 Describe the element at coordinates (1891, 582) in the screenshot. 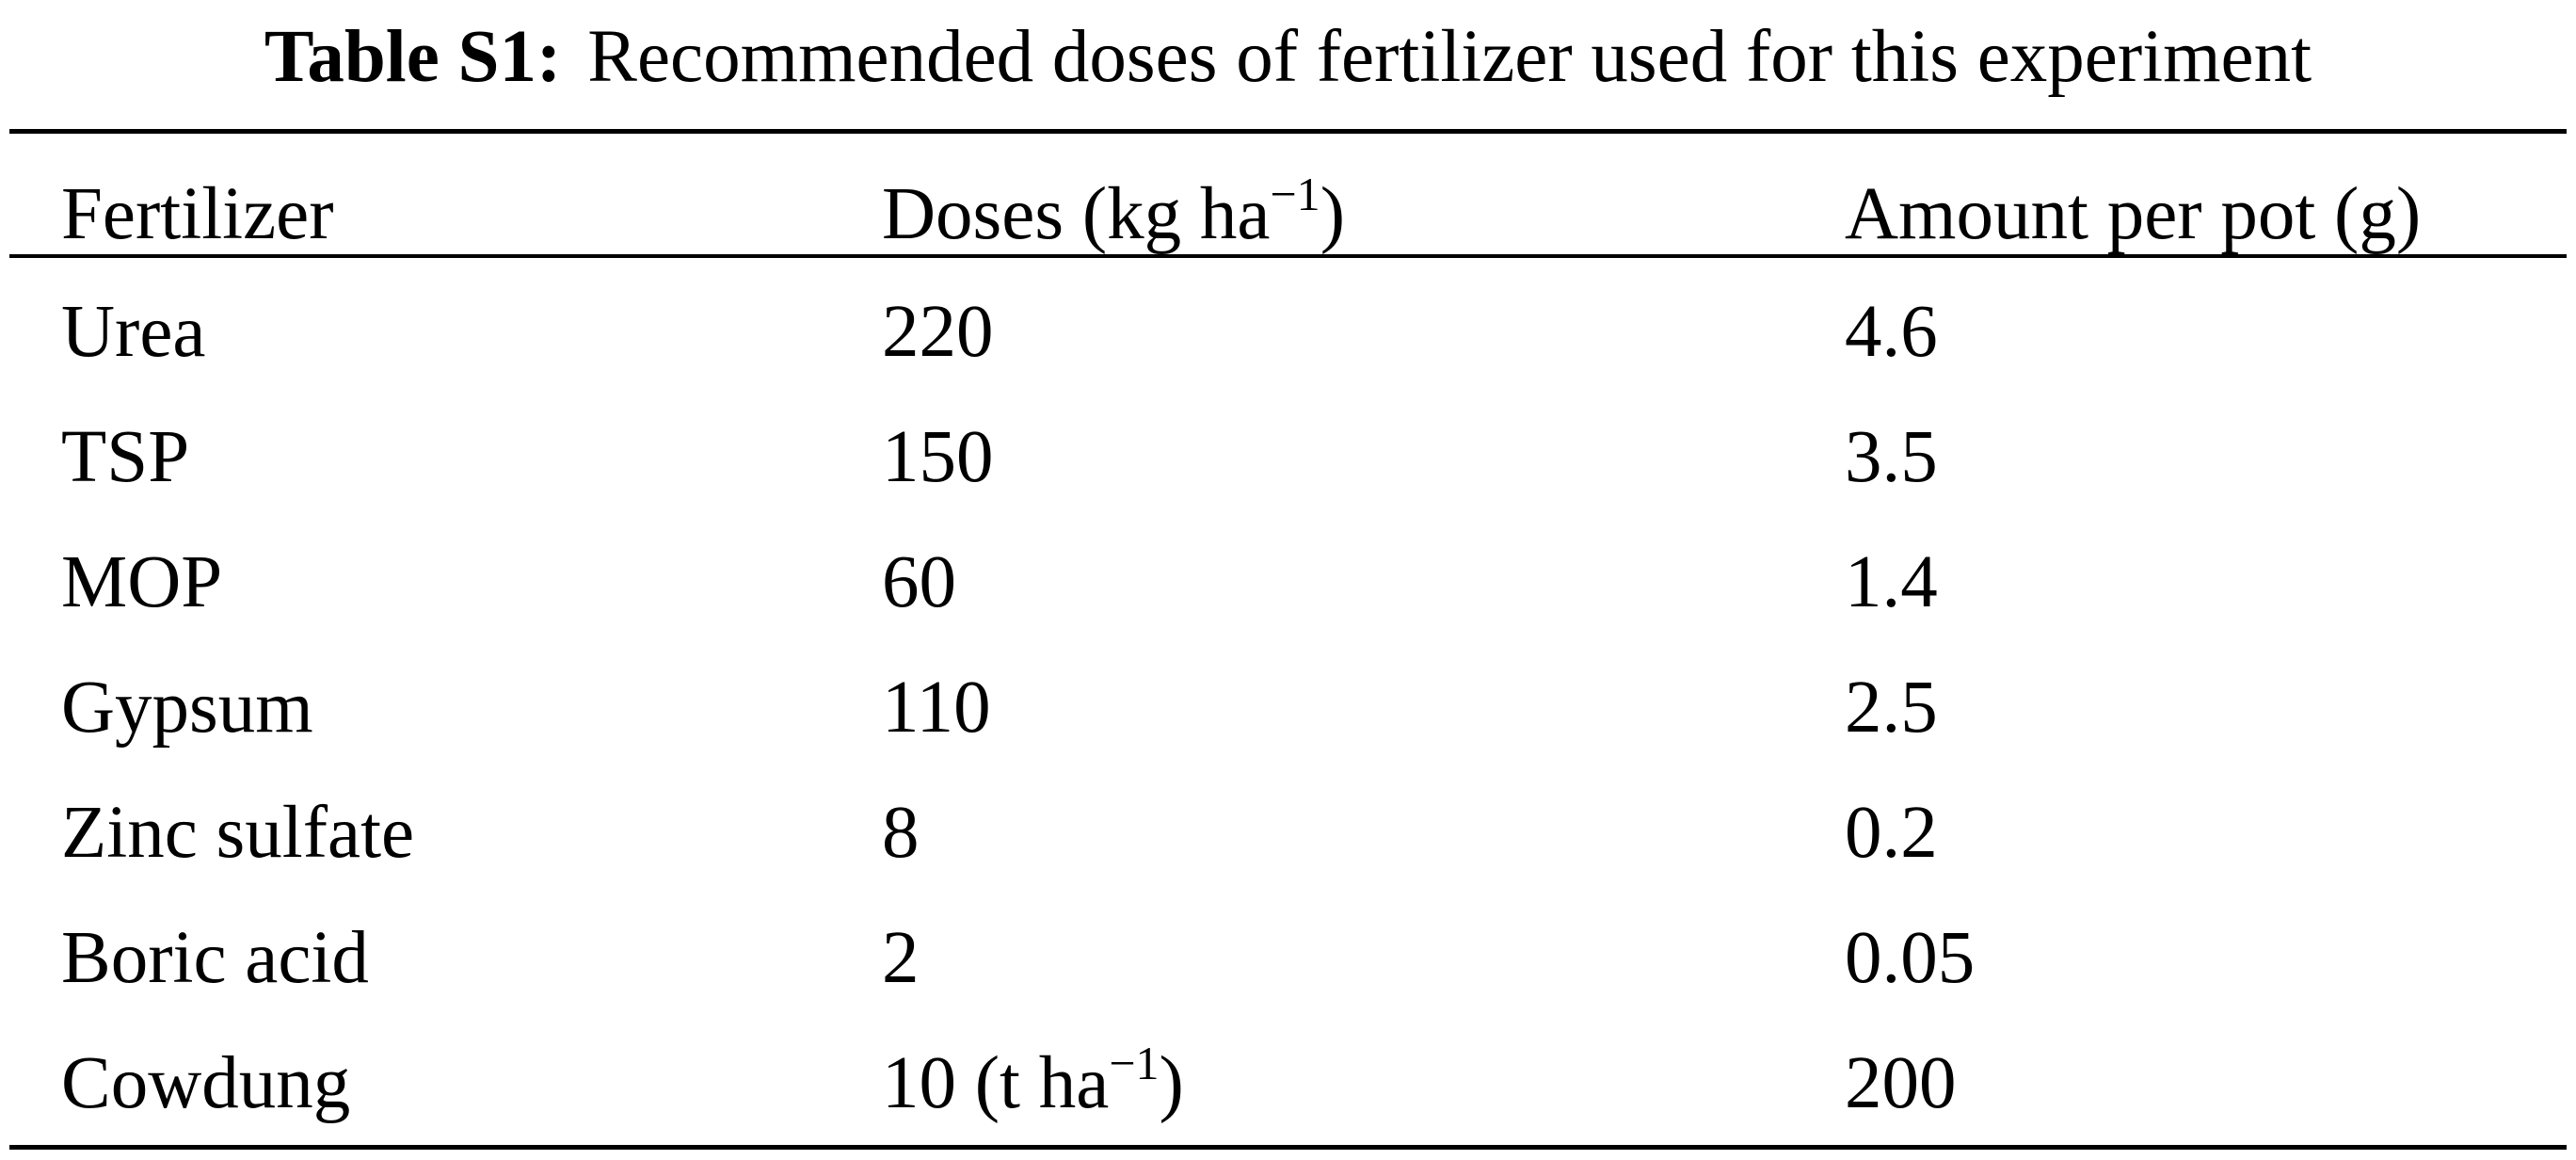

I see `cell-amount: 1.4` at that location.